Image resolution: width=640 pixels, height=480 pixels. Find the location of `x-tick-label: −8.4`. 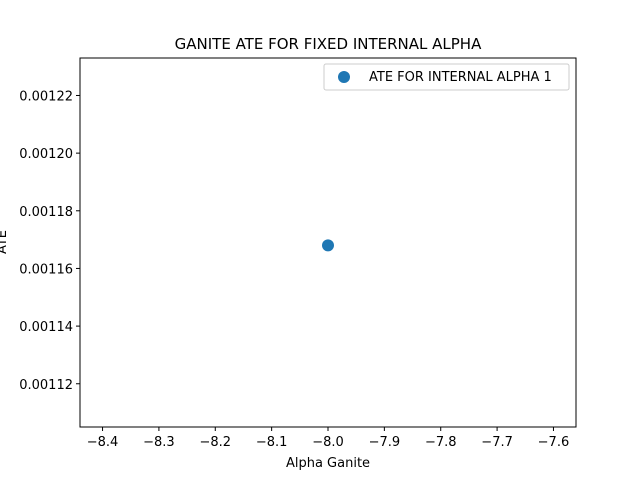

x-tick-label: −8.4 is located at coordinates (103, 442).